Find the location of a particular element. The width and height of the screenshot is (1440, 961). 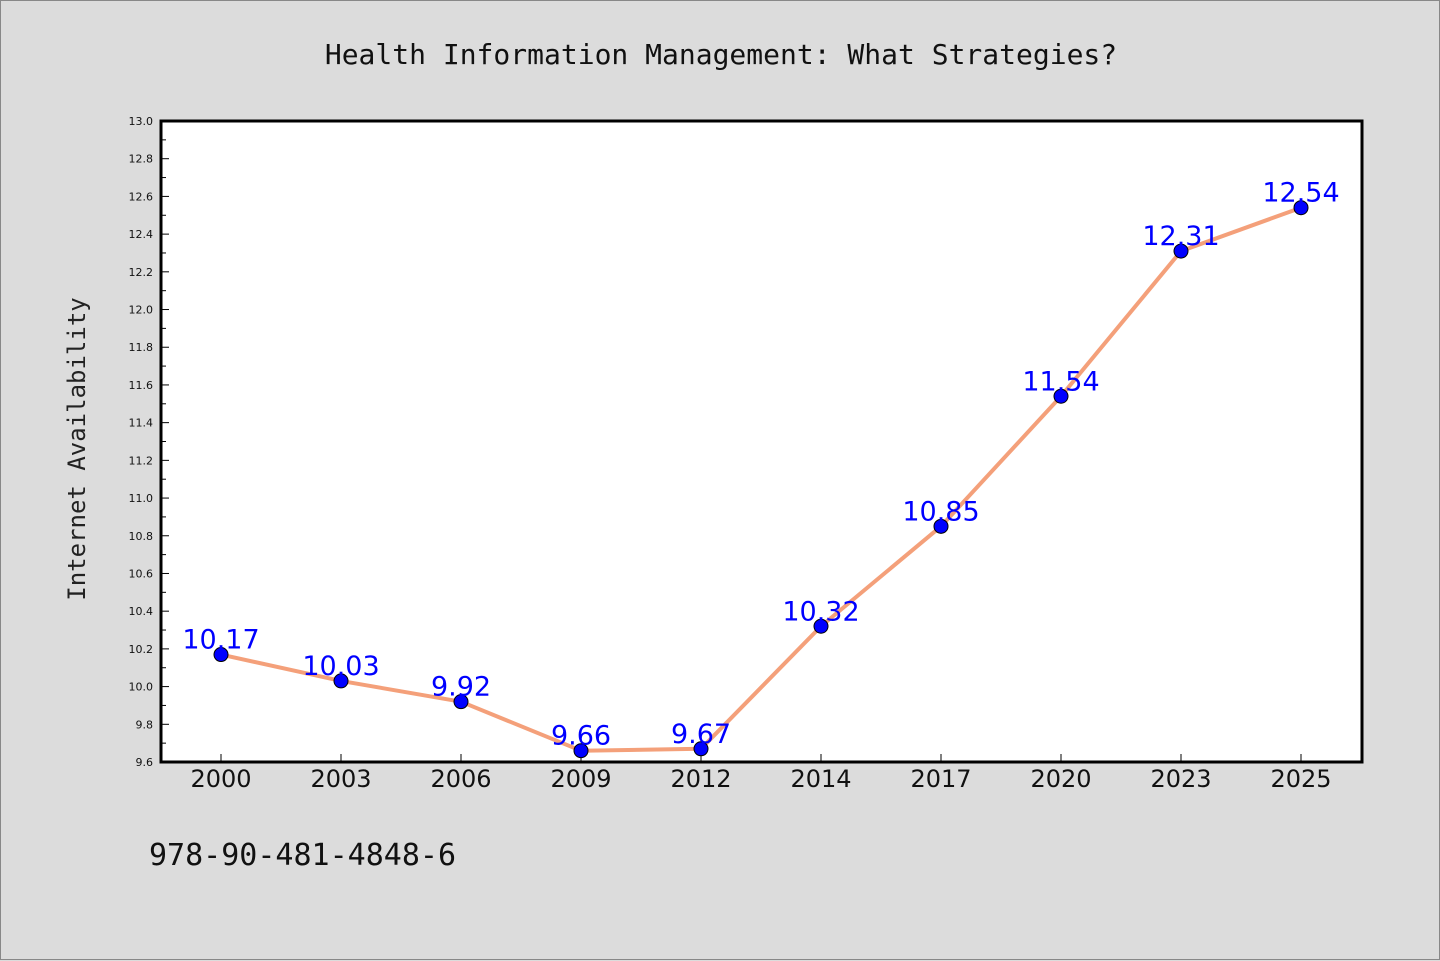

y-tick-label: 11.8 is located at coordinates (141, 347).